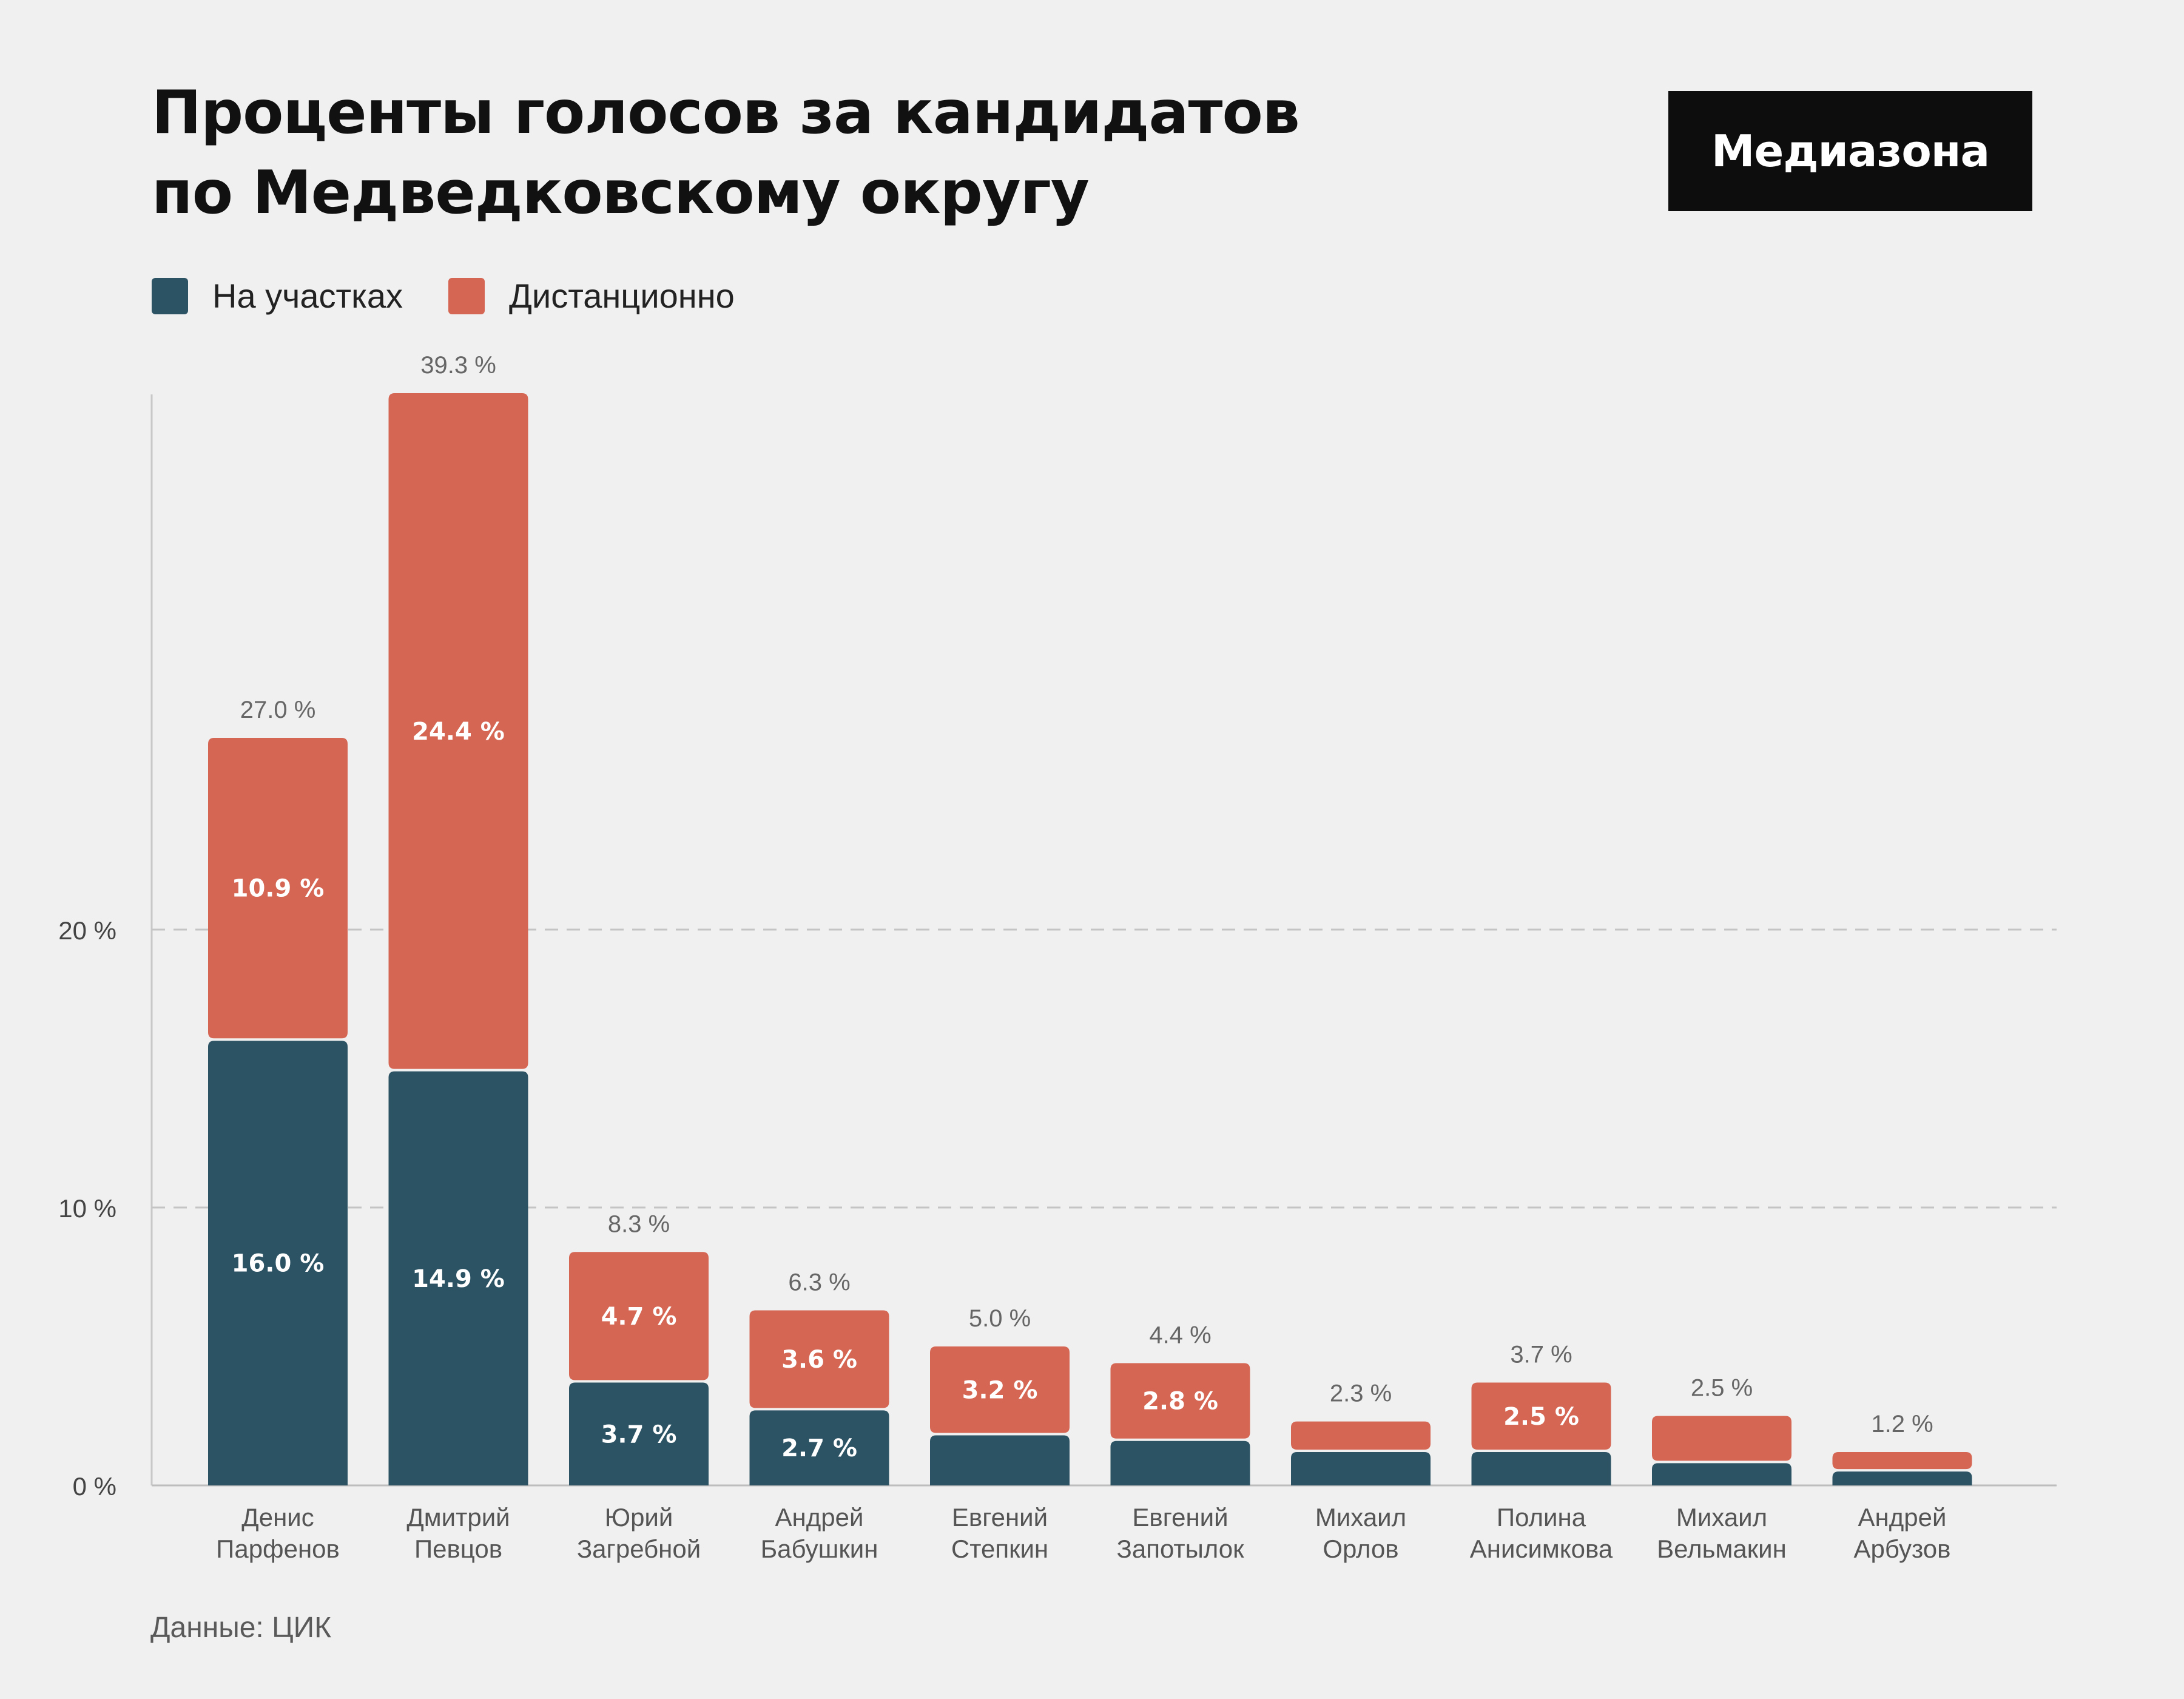 Image resolution: width=2184 pixels, height=1699 pixels. I want to click on x-category-label-line: Арбузов, so click(1902, 1549).